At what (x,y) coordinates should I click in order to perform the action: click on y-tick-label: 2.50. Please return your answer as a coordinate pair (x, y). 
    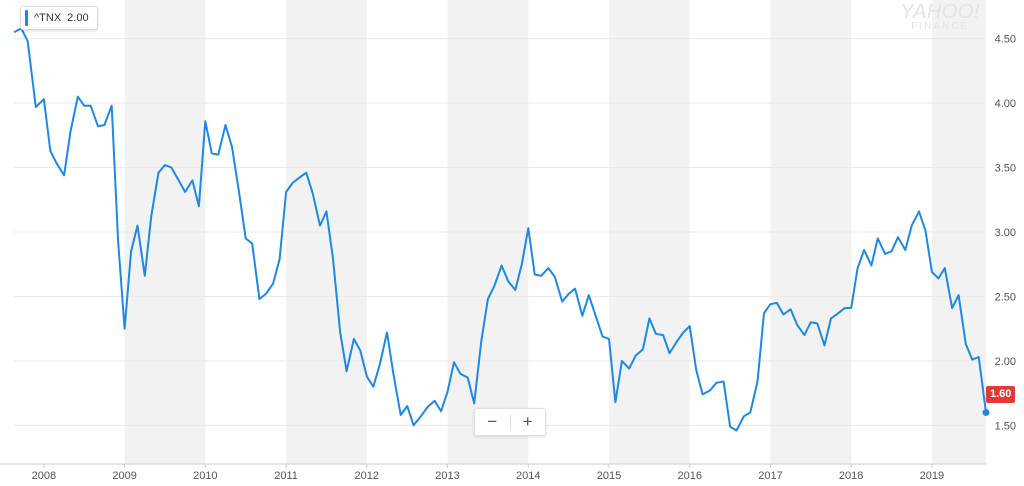
    Looking at the image, I should click on (1005, 297).